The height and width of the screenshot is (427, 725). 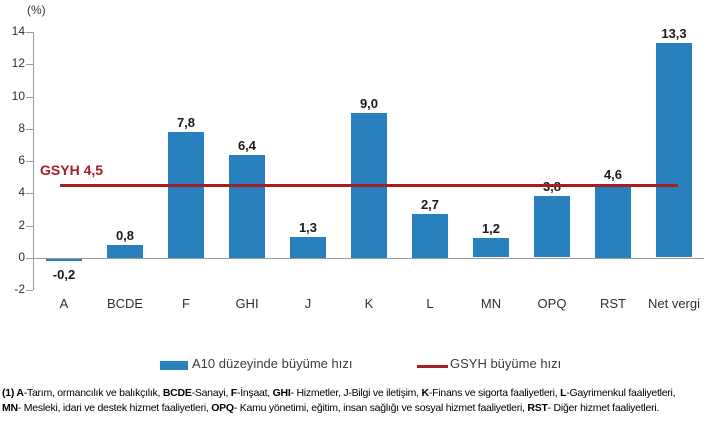 What do you see at coordinates (254, 393) in the screenshot?
I see `footnote-text: -İnşaat,` at bounding box center [254, 393].